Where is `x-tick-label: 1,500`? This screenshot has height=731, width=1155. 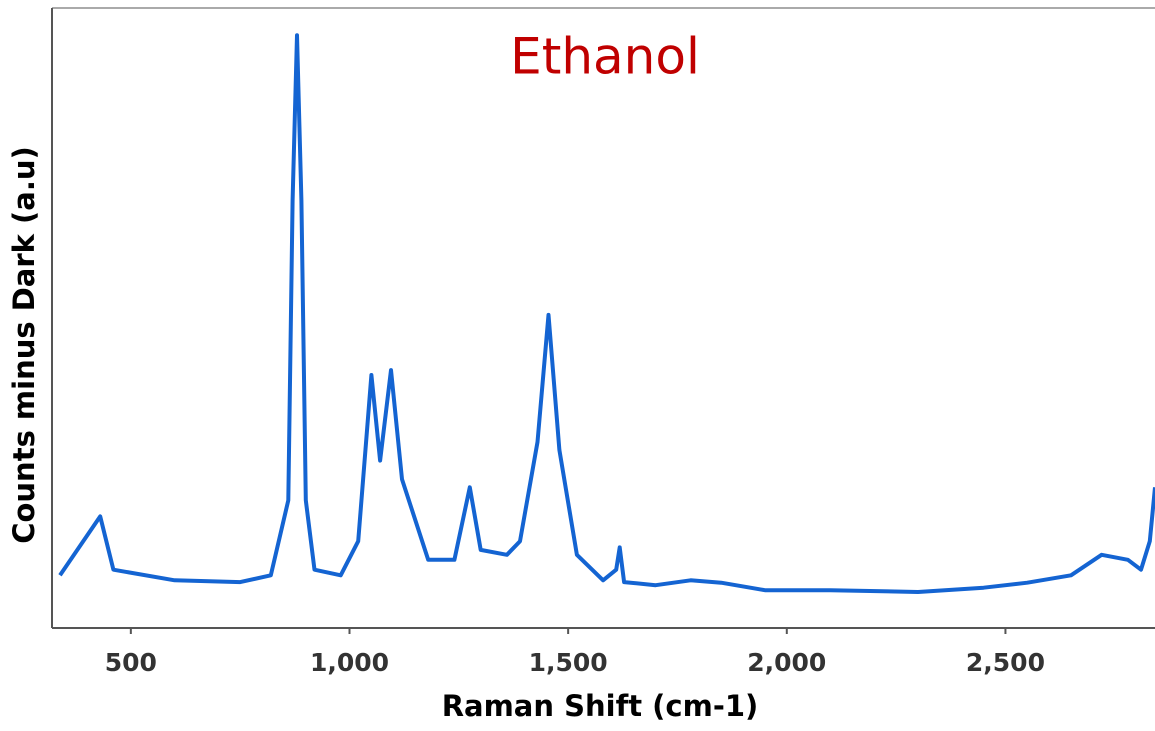
x-tick-label: 1,500 is located at coordinates (568, 662).